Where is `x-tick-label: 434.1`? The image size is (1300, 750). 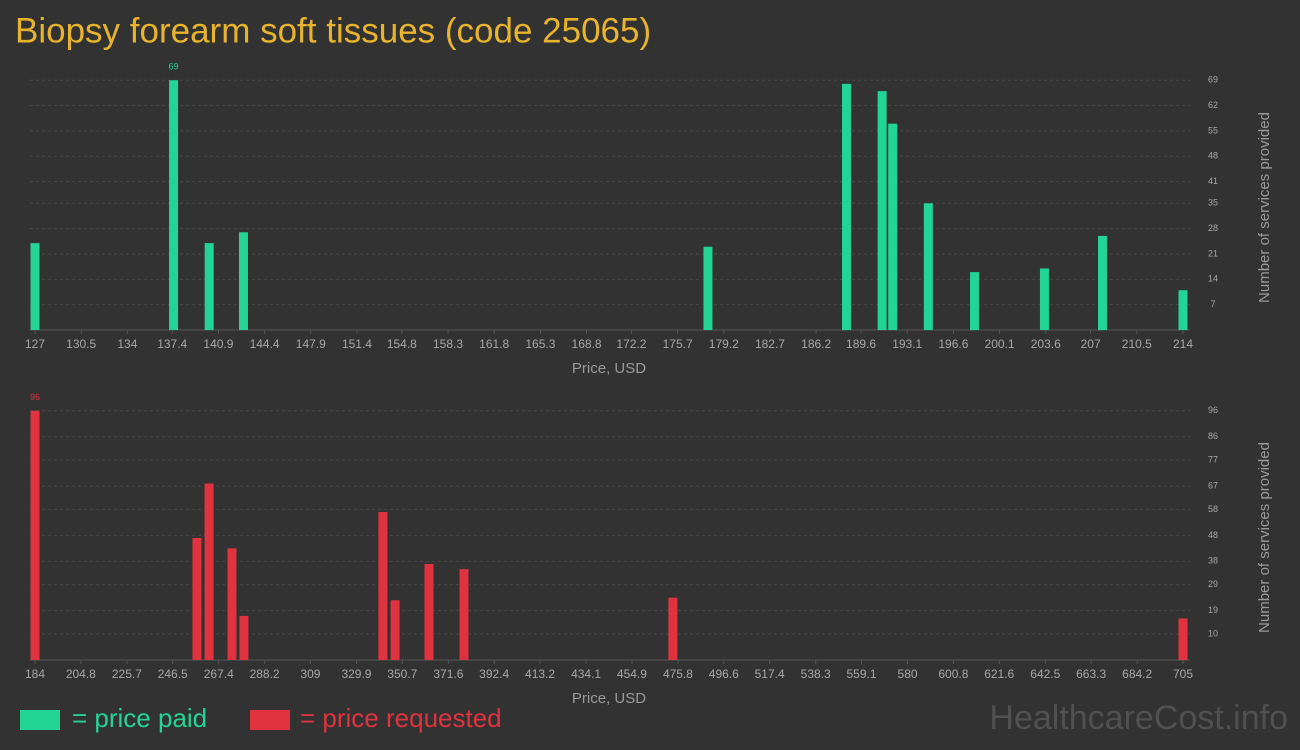 x-tick-label: 434.1 is located at coordinates (586, 674).